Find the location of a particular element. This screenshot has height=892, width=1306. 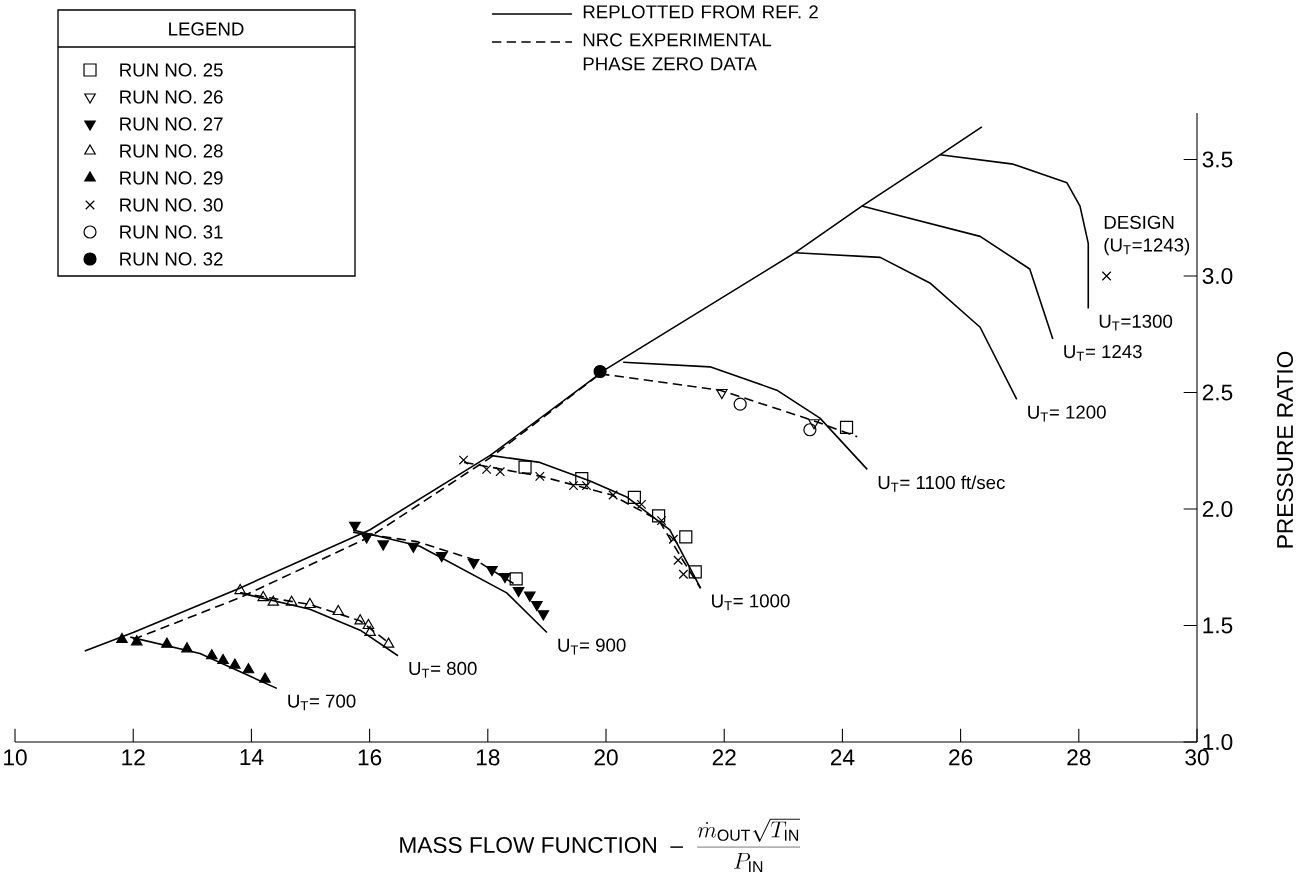

x-tick-label: 18 is located at coordinates (488, 757).